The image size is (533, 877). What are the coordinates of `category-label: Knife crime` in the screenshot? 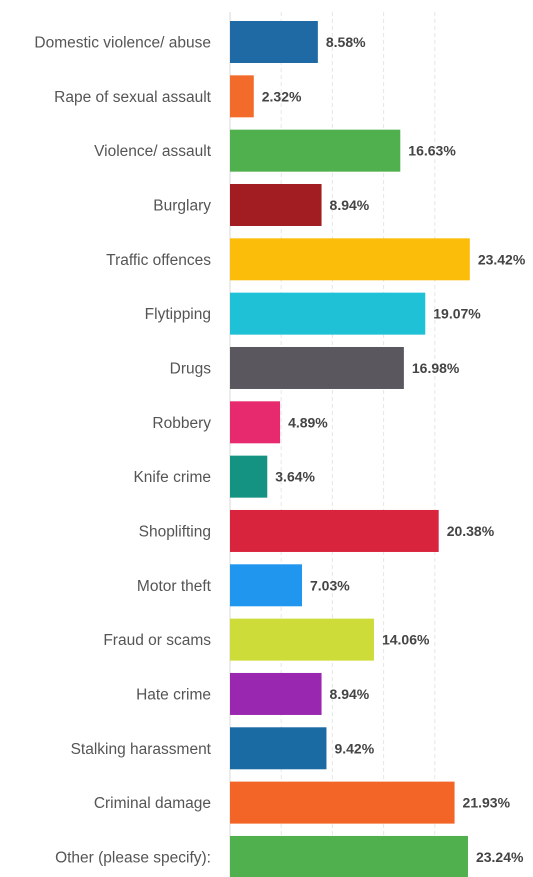 It's located at (172, 477).